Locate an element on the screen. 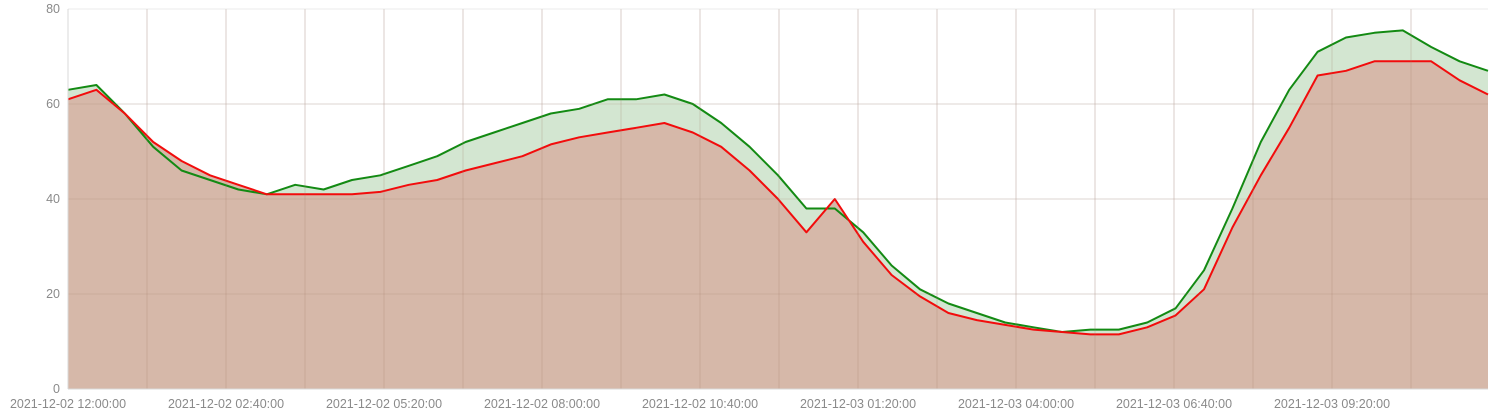 The width and height of the screenshot is (1495, 414). y-tick-label: 0 is located at coordinates (56, 389).